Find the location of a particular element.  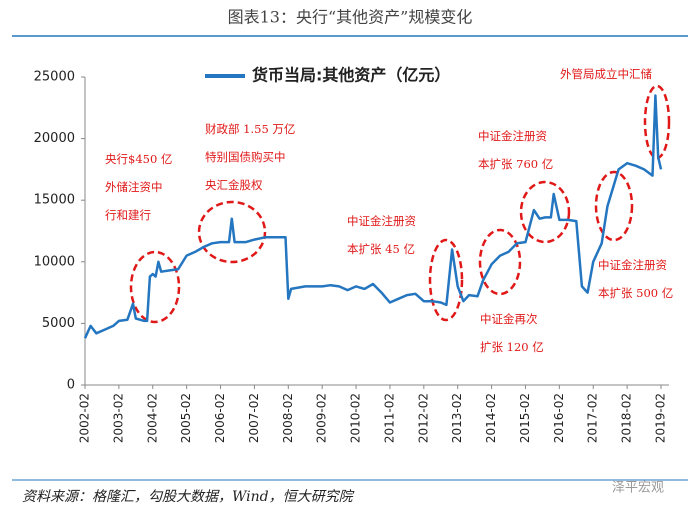

x-tick-label: 2012-02 is located at coordinates (423, 418).